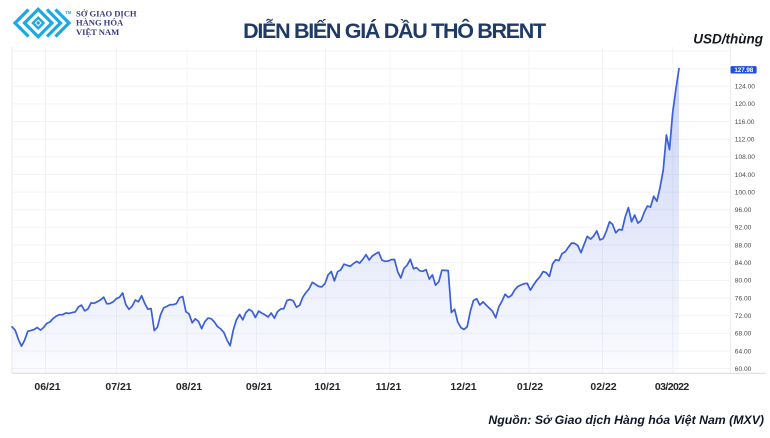 This screenshot has height=438, width=770. Describe the element at coordinates (743, 70) in the screenshot. I see `svg-text: 127.98` at that location.